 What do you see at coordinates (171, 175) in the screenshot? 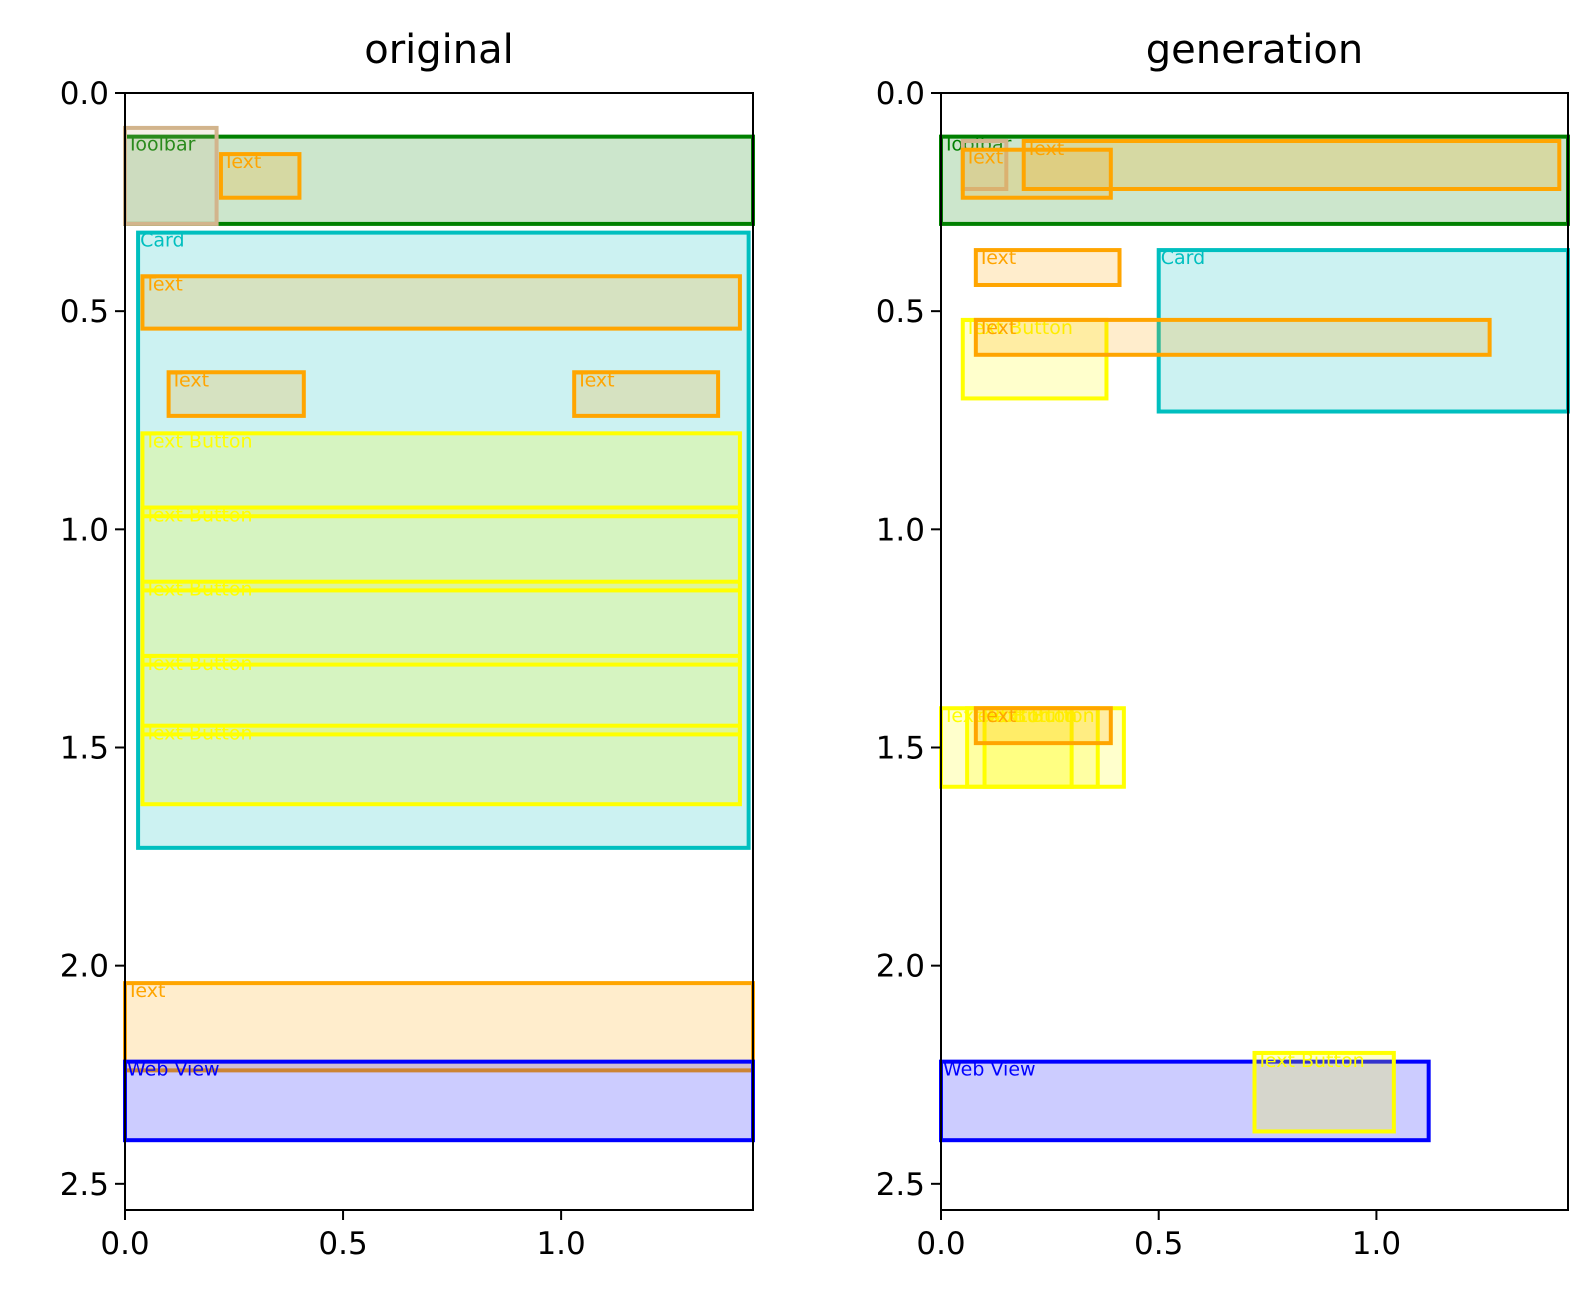
I see `box-image` at bounding box center [171, 175].